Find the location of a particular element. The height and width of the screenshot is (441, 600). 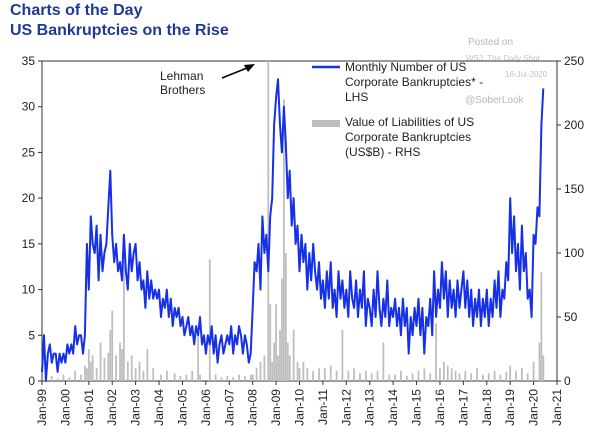

watermark-date: 16-Jul-2020 is located at coordinates (526, 74).